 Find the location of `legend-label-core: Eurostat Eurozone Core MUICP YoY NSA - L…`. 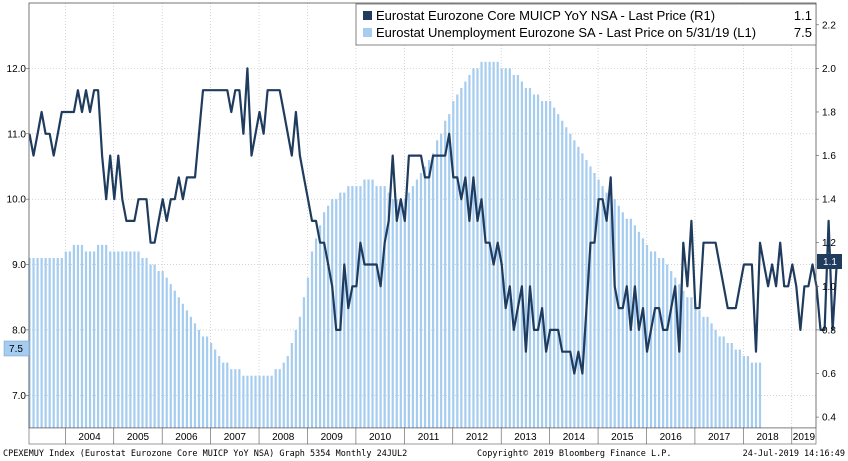

legend-label-core: Eurostat Eurozone Core MUICP YoY NSA - L… is located at coordinates (545, 15).